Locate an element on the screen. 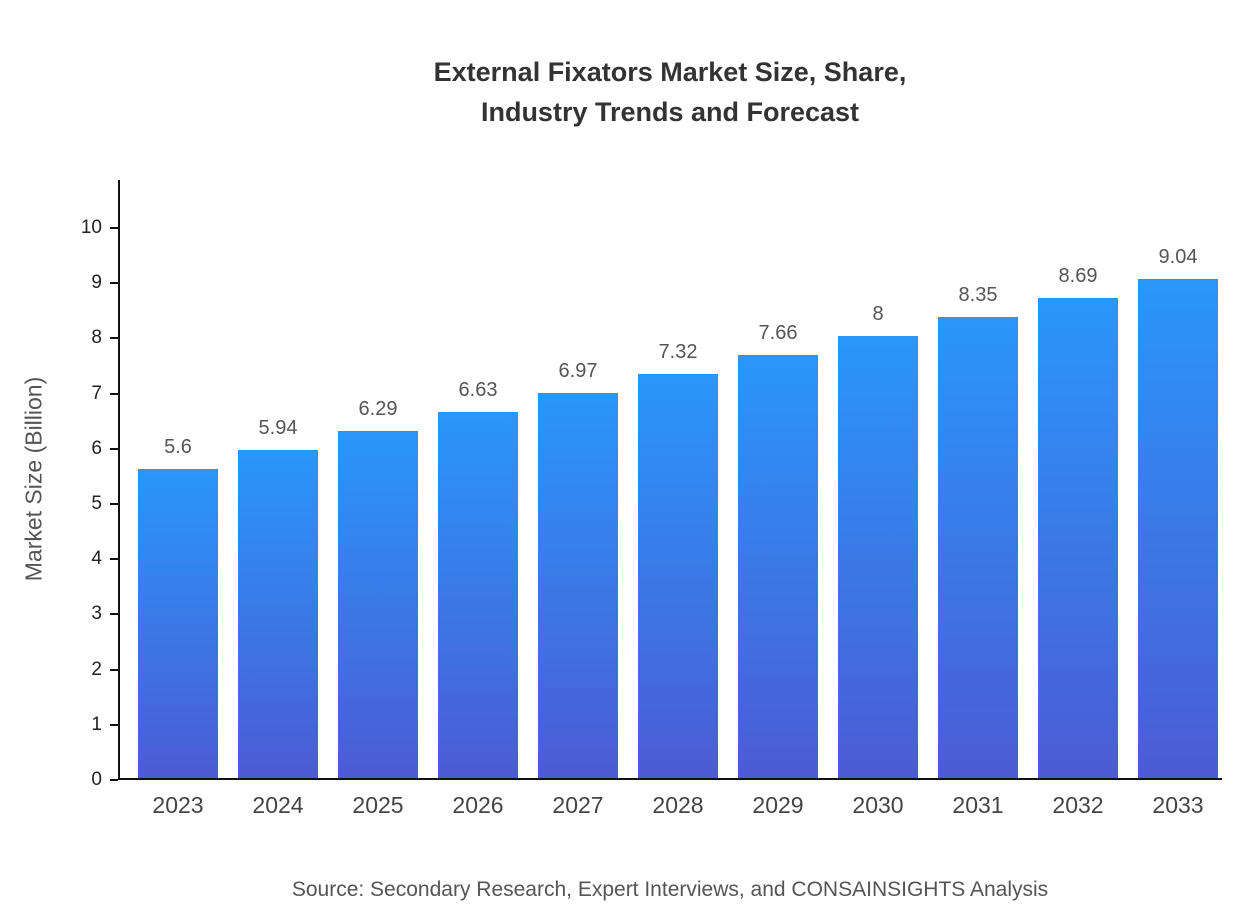 The image size is (1260, 920). y-tick-label: 0 is located at coordinates (96, 779).